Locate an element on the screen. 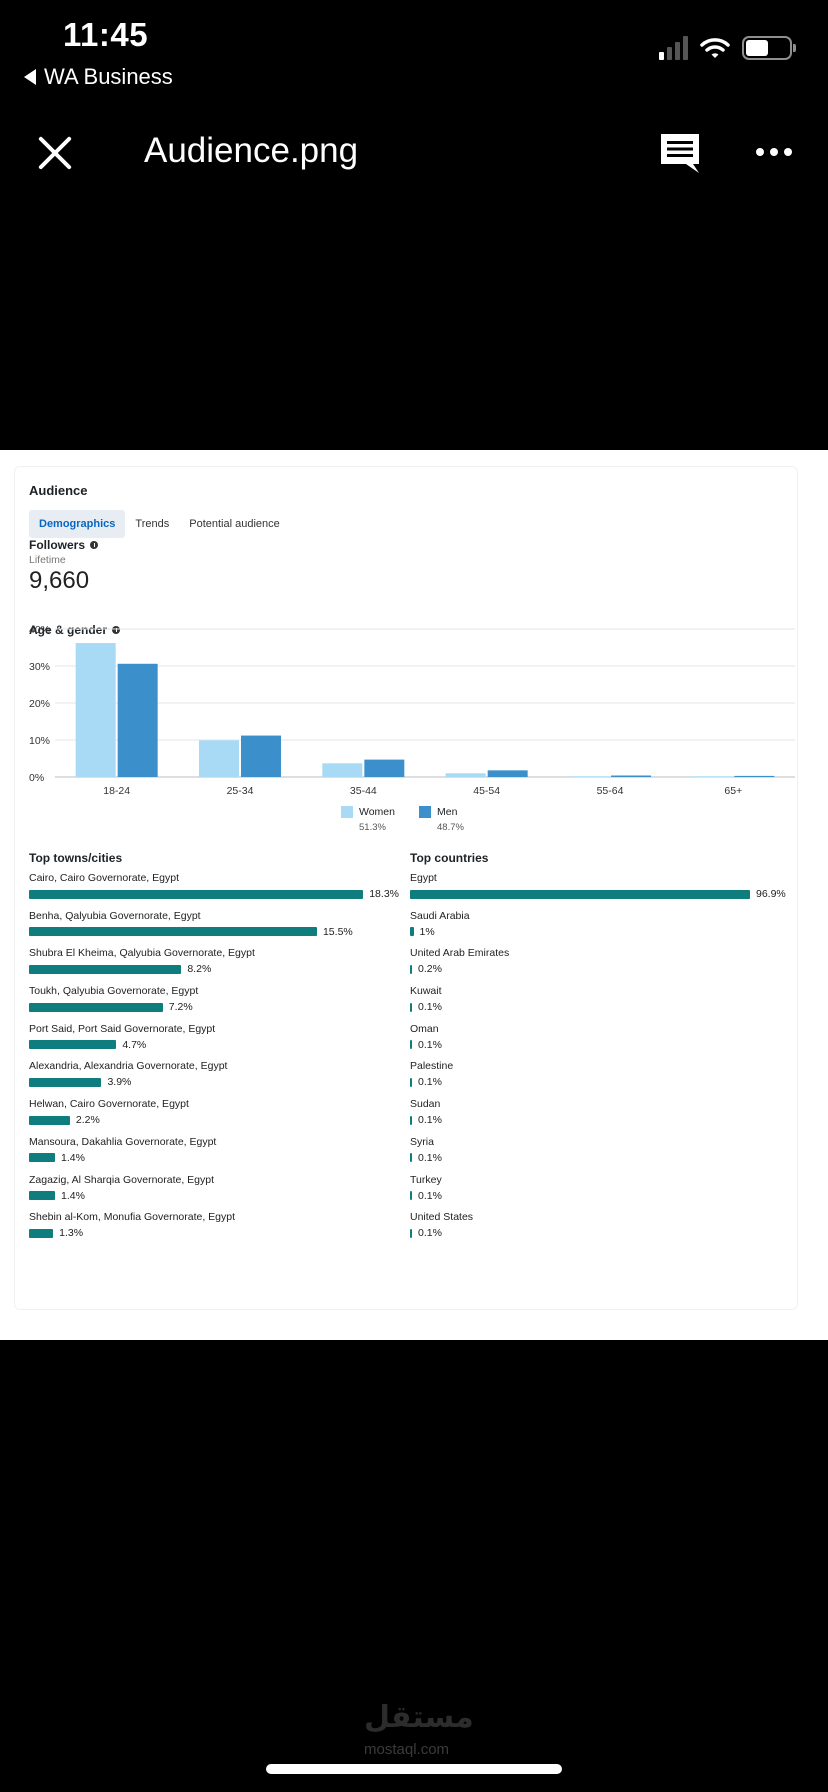 This screenshot has height=1792, width=828. comment-icon is located at coordinates (680, 154).